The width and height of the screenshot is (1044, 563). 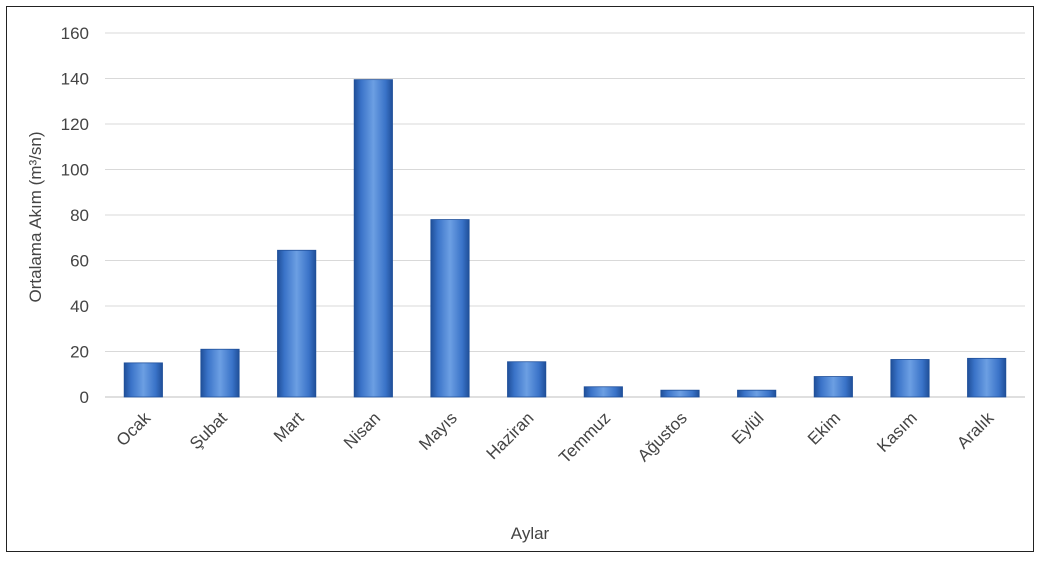 I want to click on y-tick-labels: 0 20 40 60 80 100 120 140 160, so click(x=75, y=215).